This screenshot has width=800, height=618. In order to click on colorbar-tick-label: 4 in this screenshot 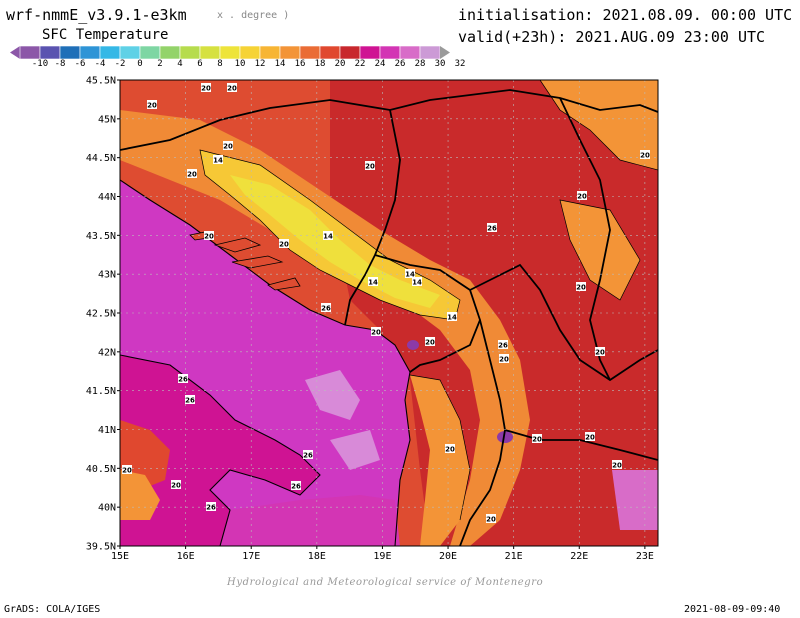, I will do `click(180, 64)`.